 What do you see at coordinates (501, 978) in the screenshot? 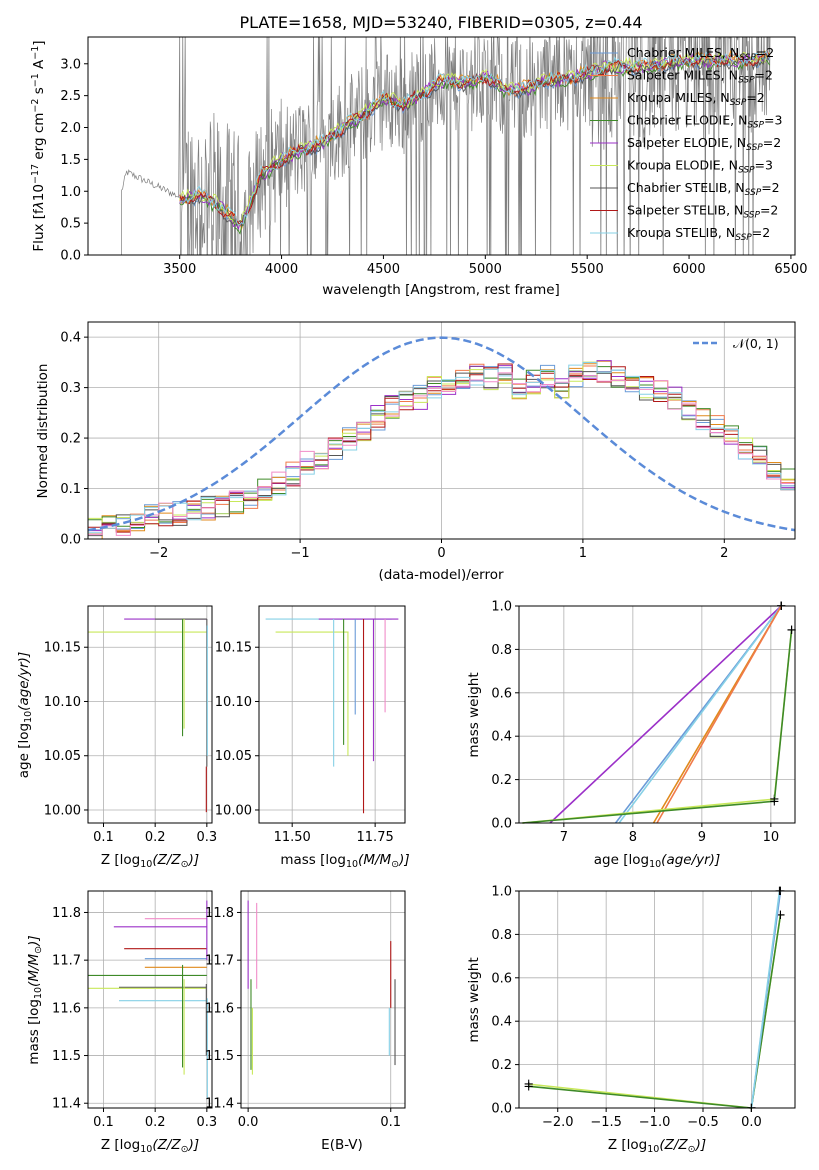
I see `weight-vs-Z-ytick-label-3: 0.6` at bounding box center [501, 978].